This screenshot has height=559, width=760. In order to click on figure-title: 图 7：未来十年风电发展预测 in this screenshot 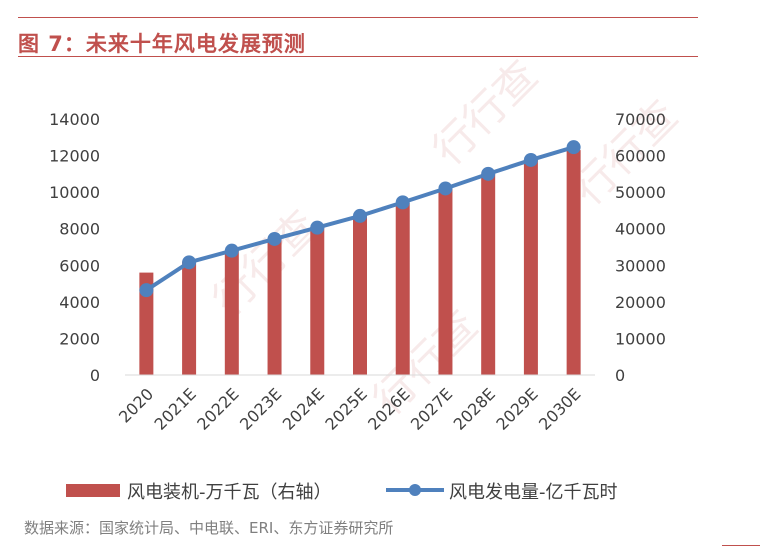, I will do `click(162, 44)`.